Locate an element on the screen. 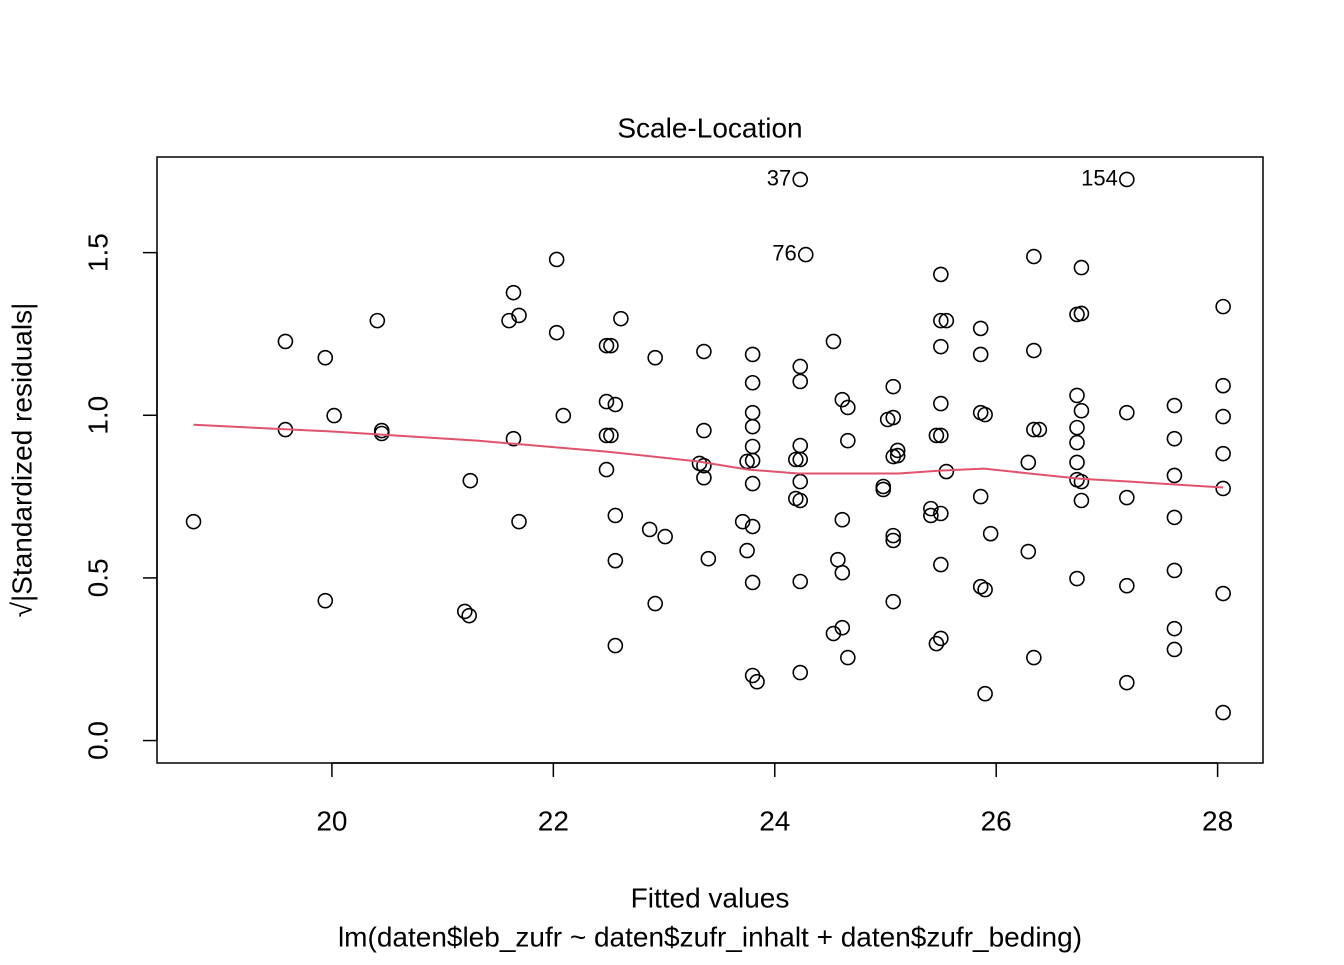 The width and height of the screenshot is (1344, 965). smoother-line is located at coordinates (708, 456).